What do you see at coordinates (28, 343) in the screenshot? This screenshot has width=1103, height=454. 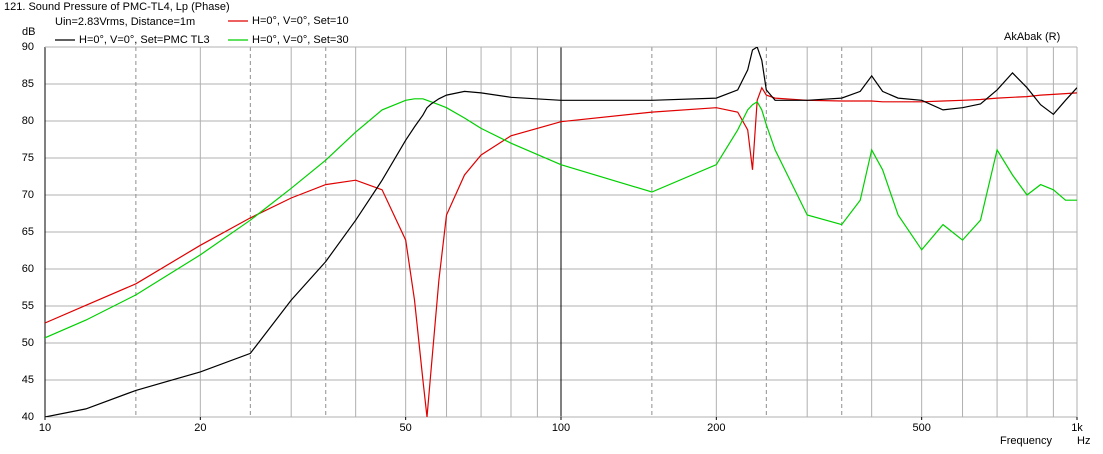 I see `y-tick-label: 50` at bounding box center [28, 343].